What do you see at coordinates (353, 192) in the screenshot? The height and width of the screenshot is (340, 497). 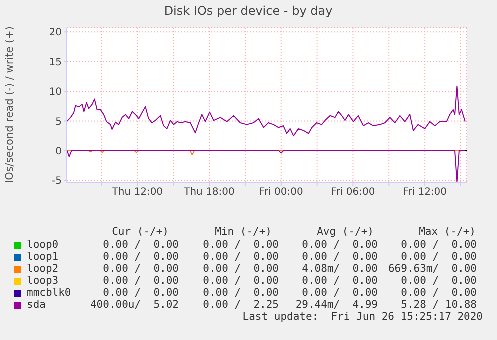 I see `x-tick-label: Fri 06:00` at bounding box center [353, 192].